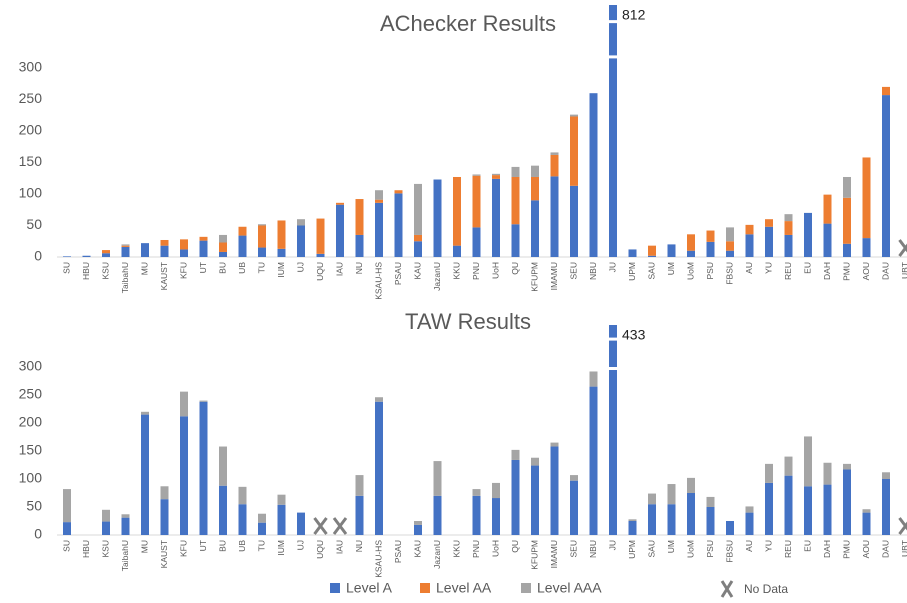 This screenshot has width=907, height=603. I want to click on y-tick-label: 250, so click(31, 98).